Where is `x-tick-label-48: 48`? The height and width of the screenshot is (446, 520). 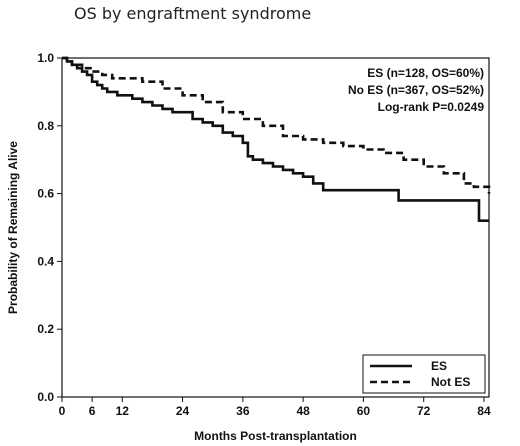
x-tick-label-48: 48 is located at coordinates (303, 411).